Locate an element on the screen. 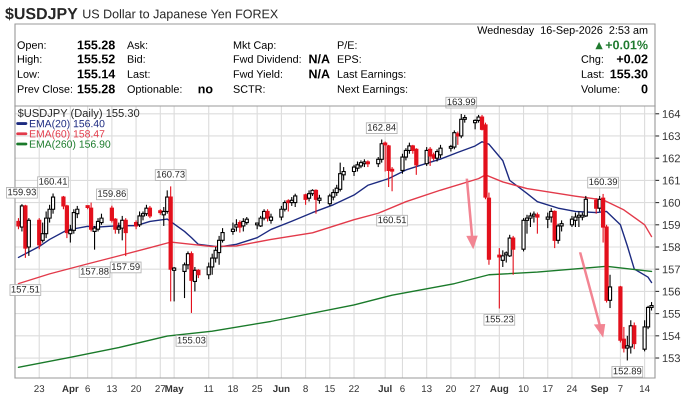  text: Open: is located at coordinates (32, 46).